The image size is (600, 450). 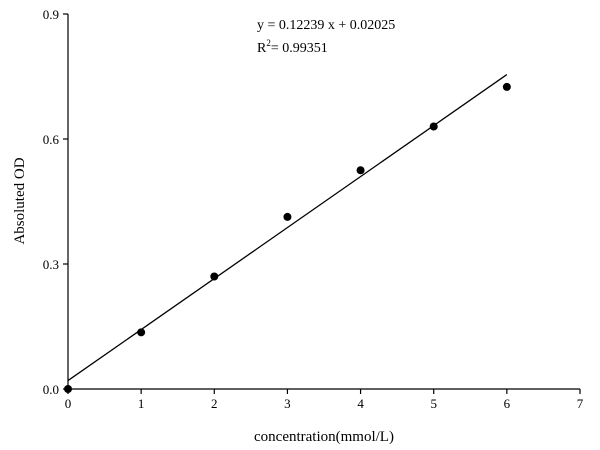 I want to click on x-tick-label: 0, so click(x=68, y=403).